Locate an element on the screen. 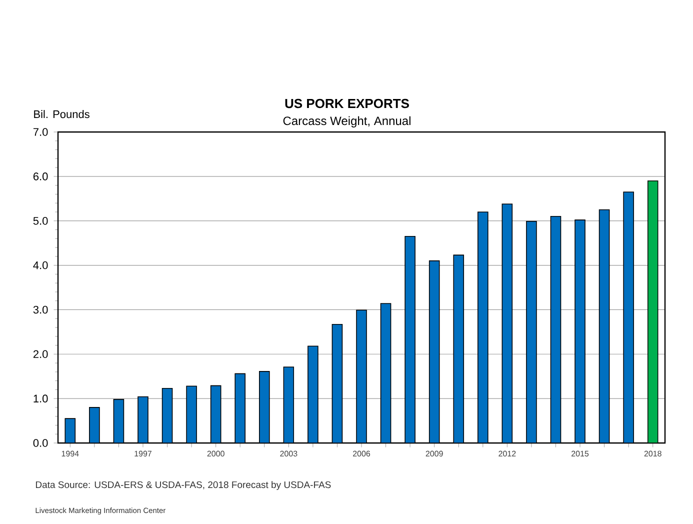 This screenshot has height=524, width=693. x-tick-label: 2003 is located at coordinates (289, 453).